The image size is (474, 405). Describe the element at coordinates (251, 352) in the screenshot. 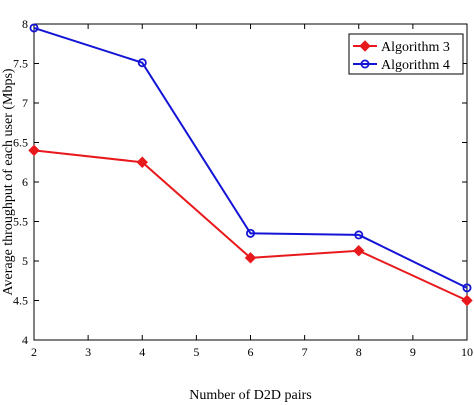

I see `x-tick-label: 6` at that location.